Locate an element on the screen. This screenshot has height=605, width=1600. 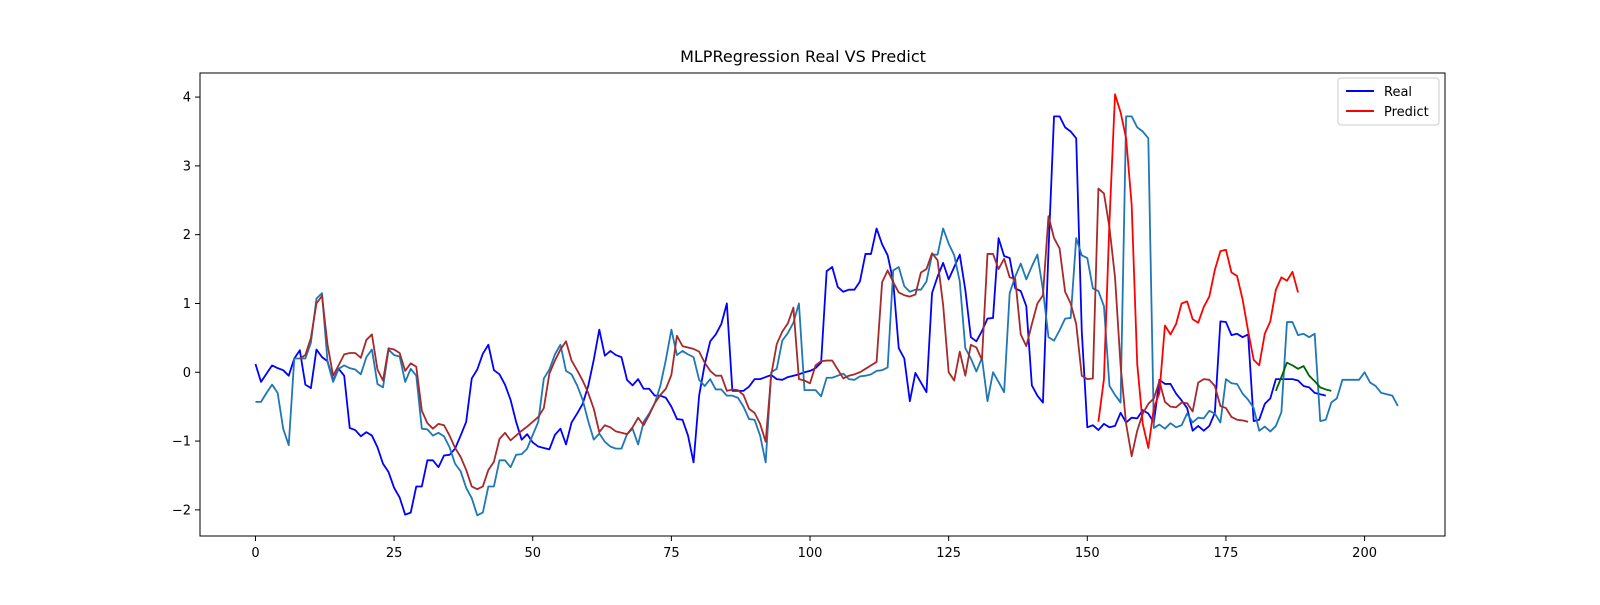
x-tick-label: 25 is located at coordinates (394, 553).